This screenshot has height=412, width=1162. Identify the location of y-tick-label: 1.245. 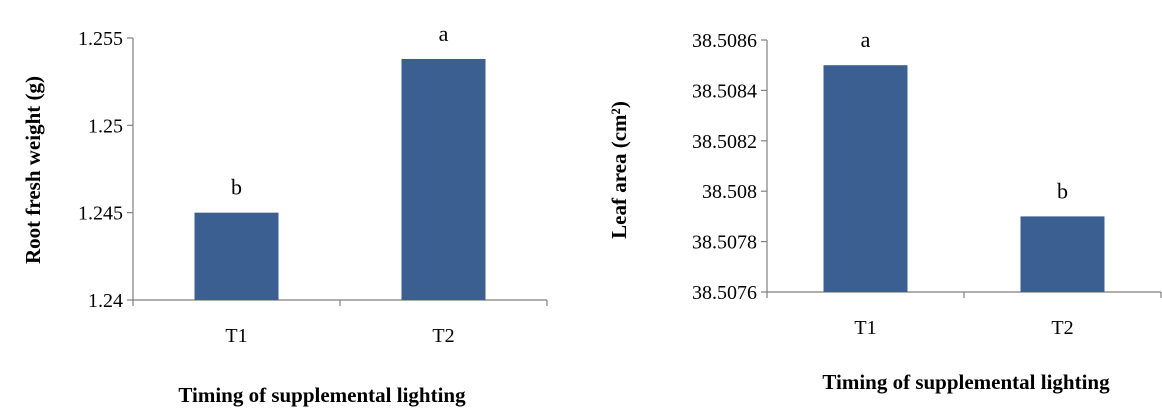
(100, 214).